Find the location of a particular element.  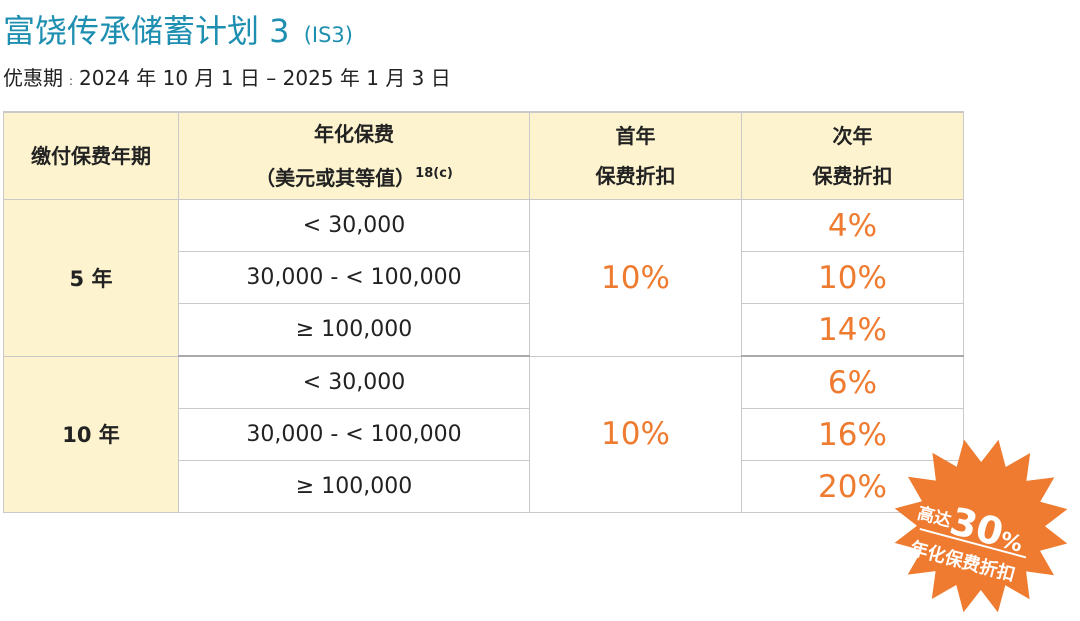

second-year-discount: 4% is located at coordinates (852, 225).